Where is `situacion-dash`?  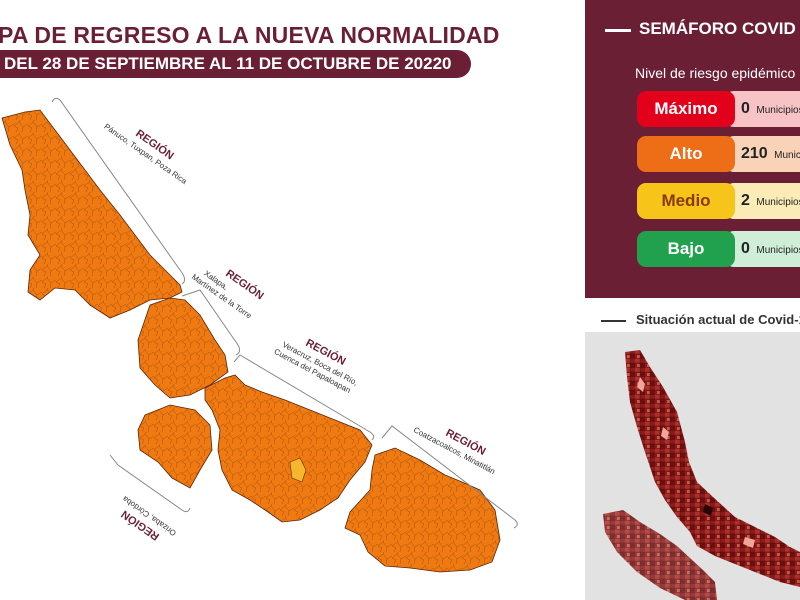
situacion-dash is located at coordinates (613, 321).